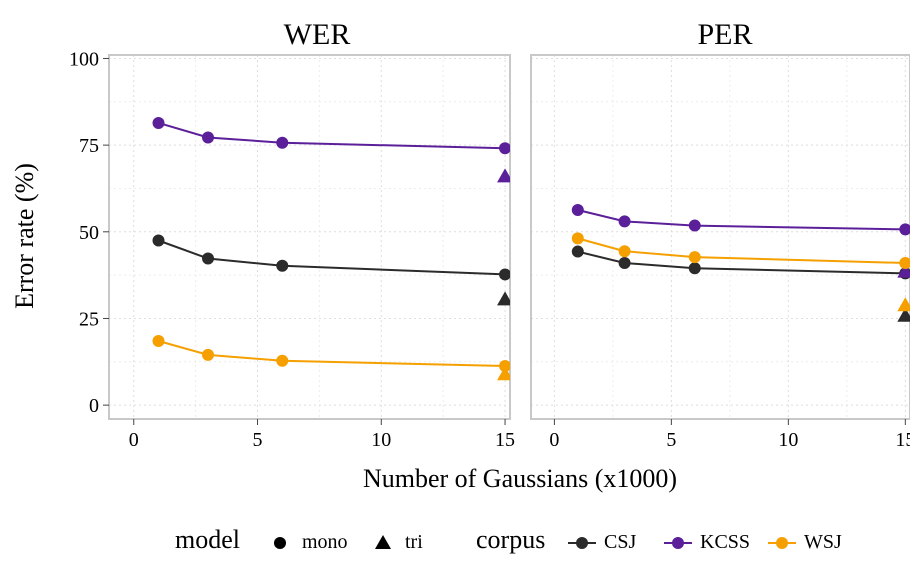  I want to click on legend-model-tri: tri, so click(414, 542).